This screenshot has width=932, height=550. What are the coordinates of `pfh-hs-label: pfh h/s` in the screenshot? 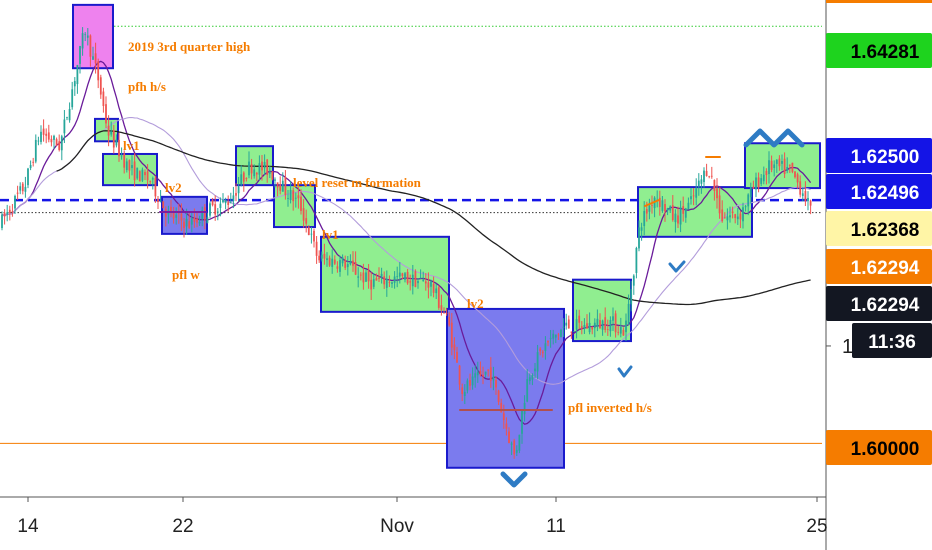 It's located at (147, 86).